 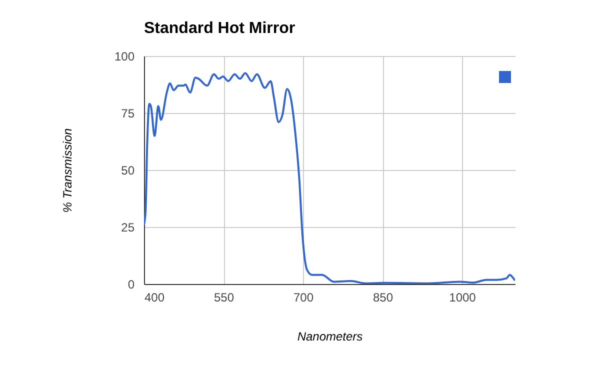 I want to click on x-tick-label: 550, so click(x=224, y=297).